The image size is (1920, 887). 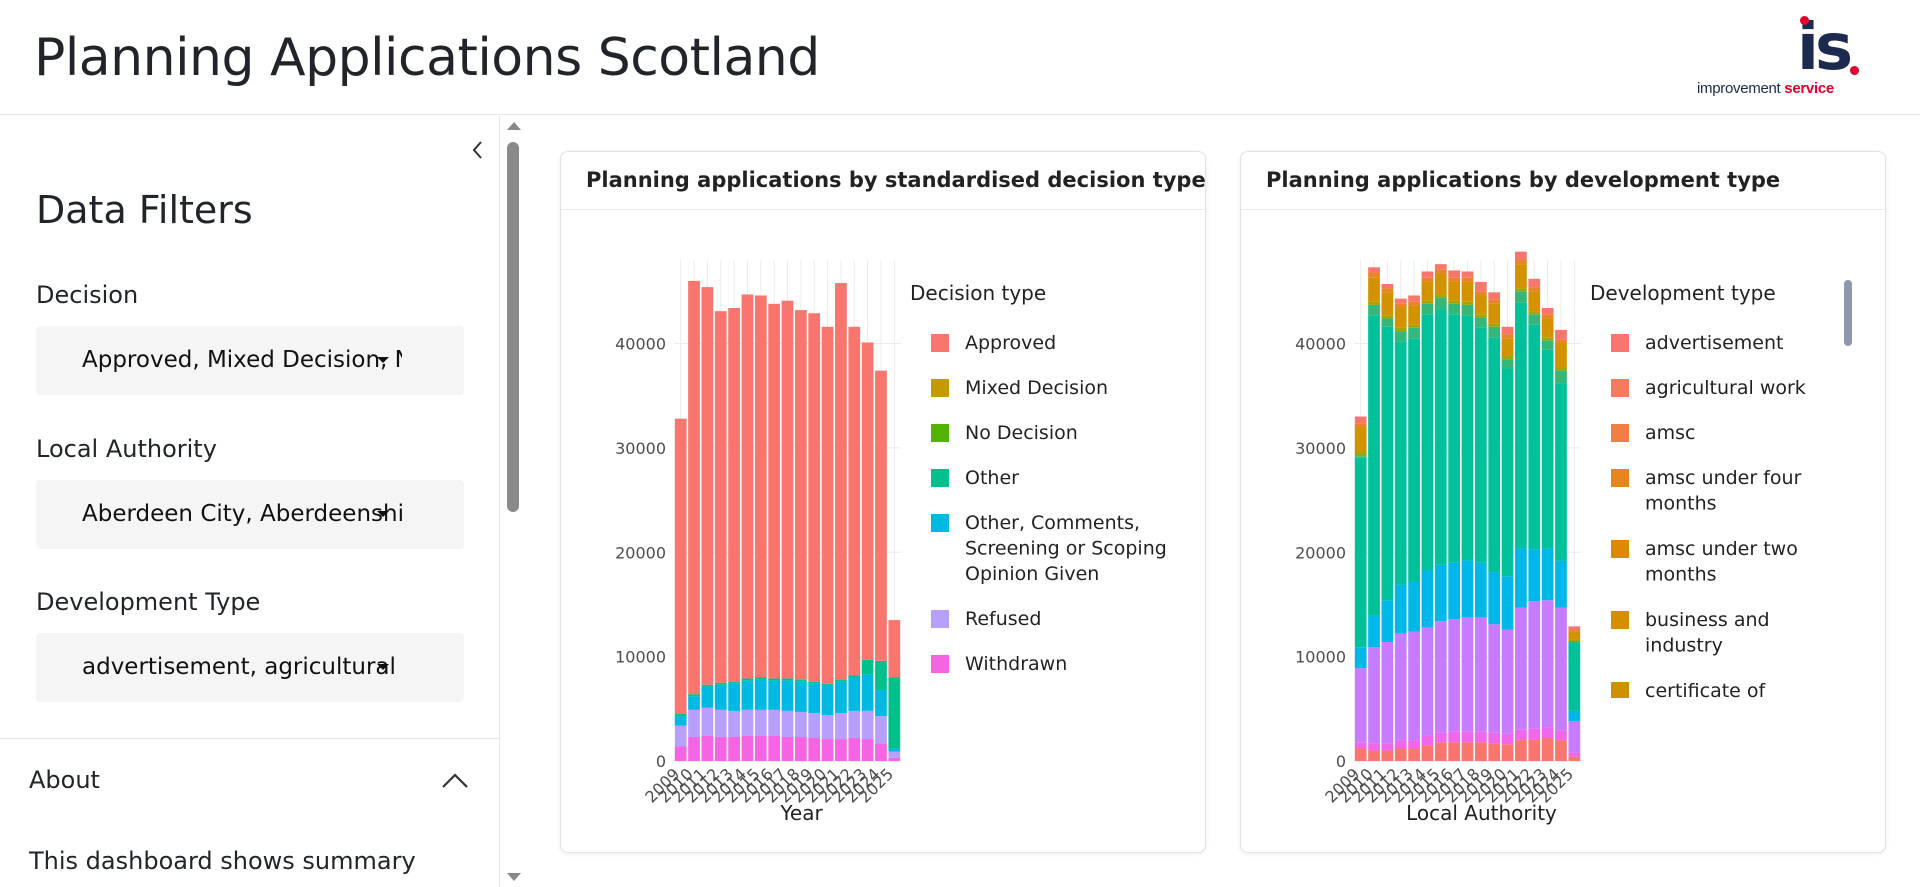 What do you see at coordinates (514, 126) in the screenshot?
I see `scroll-up-icon` at bounding box center [514, 126].